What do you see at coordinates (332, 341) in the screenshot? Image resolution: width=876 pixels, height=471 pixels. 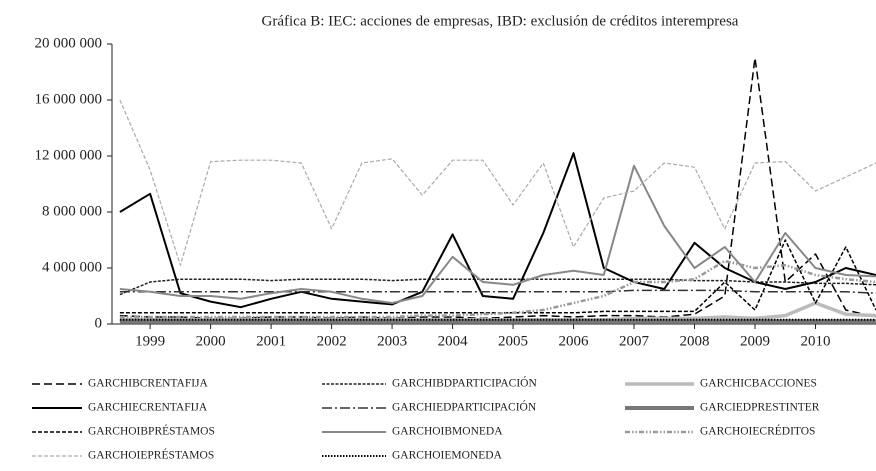 I see `x-tick-label: 2002` at bounding box center [332, 341].